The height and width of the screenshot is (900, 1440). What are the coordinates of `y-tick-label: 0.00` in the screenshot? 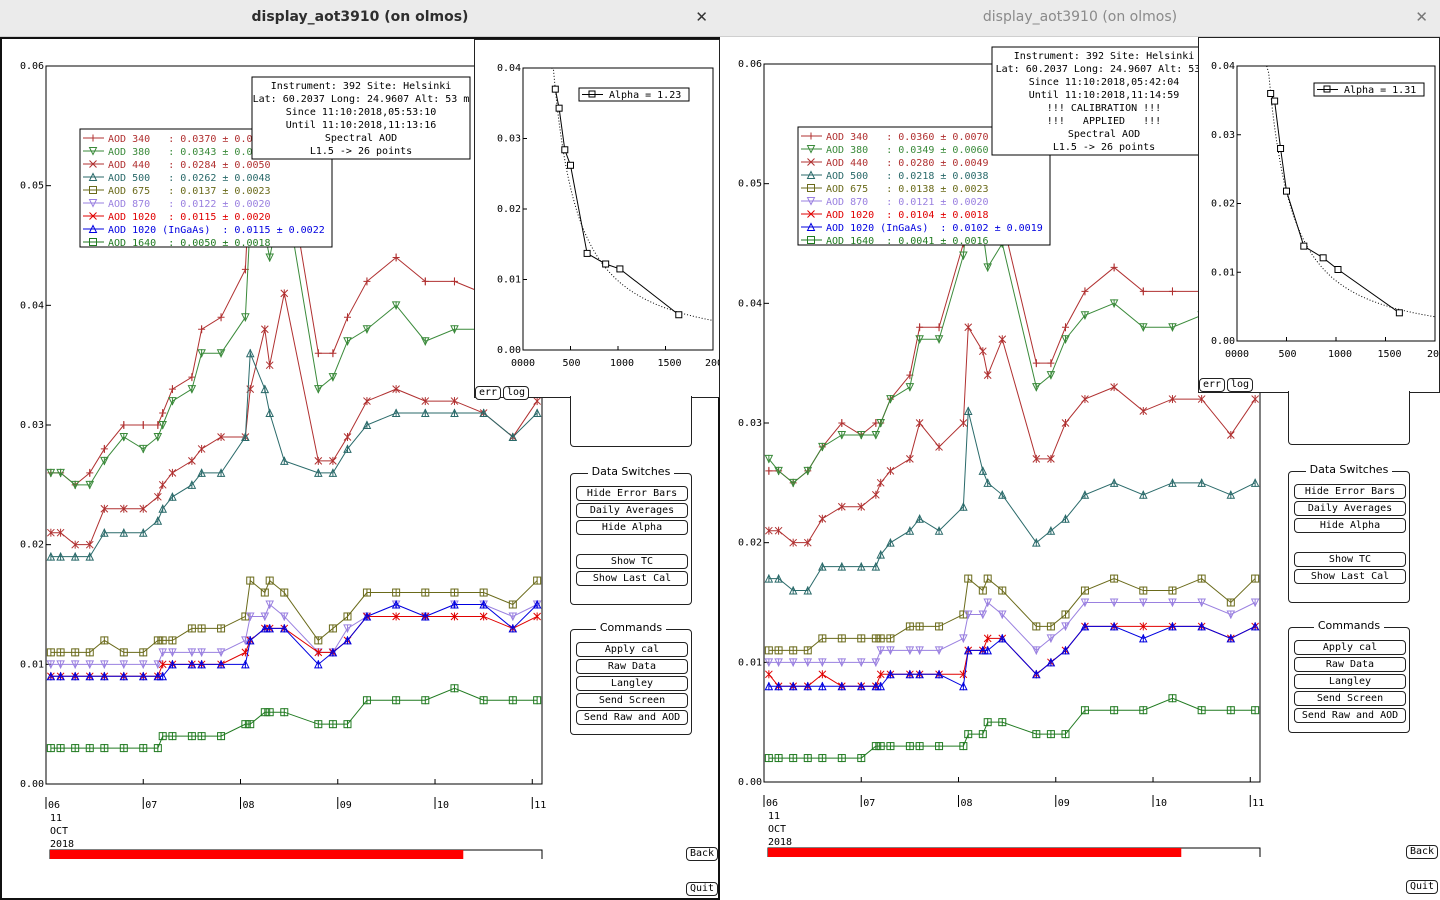 It's located at (750, 782).